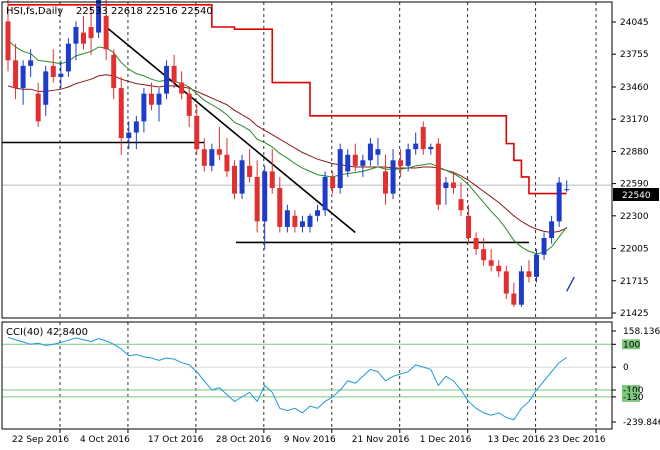 This screenshot has height=450, width=660. What do you see at coordinates (626, 368) in the screenshot?
I see `cci-y-tick-label: 0` at bounding box center [626, 368].